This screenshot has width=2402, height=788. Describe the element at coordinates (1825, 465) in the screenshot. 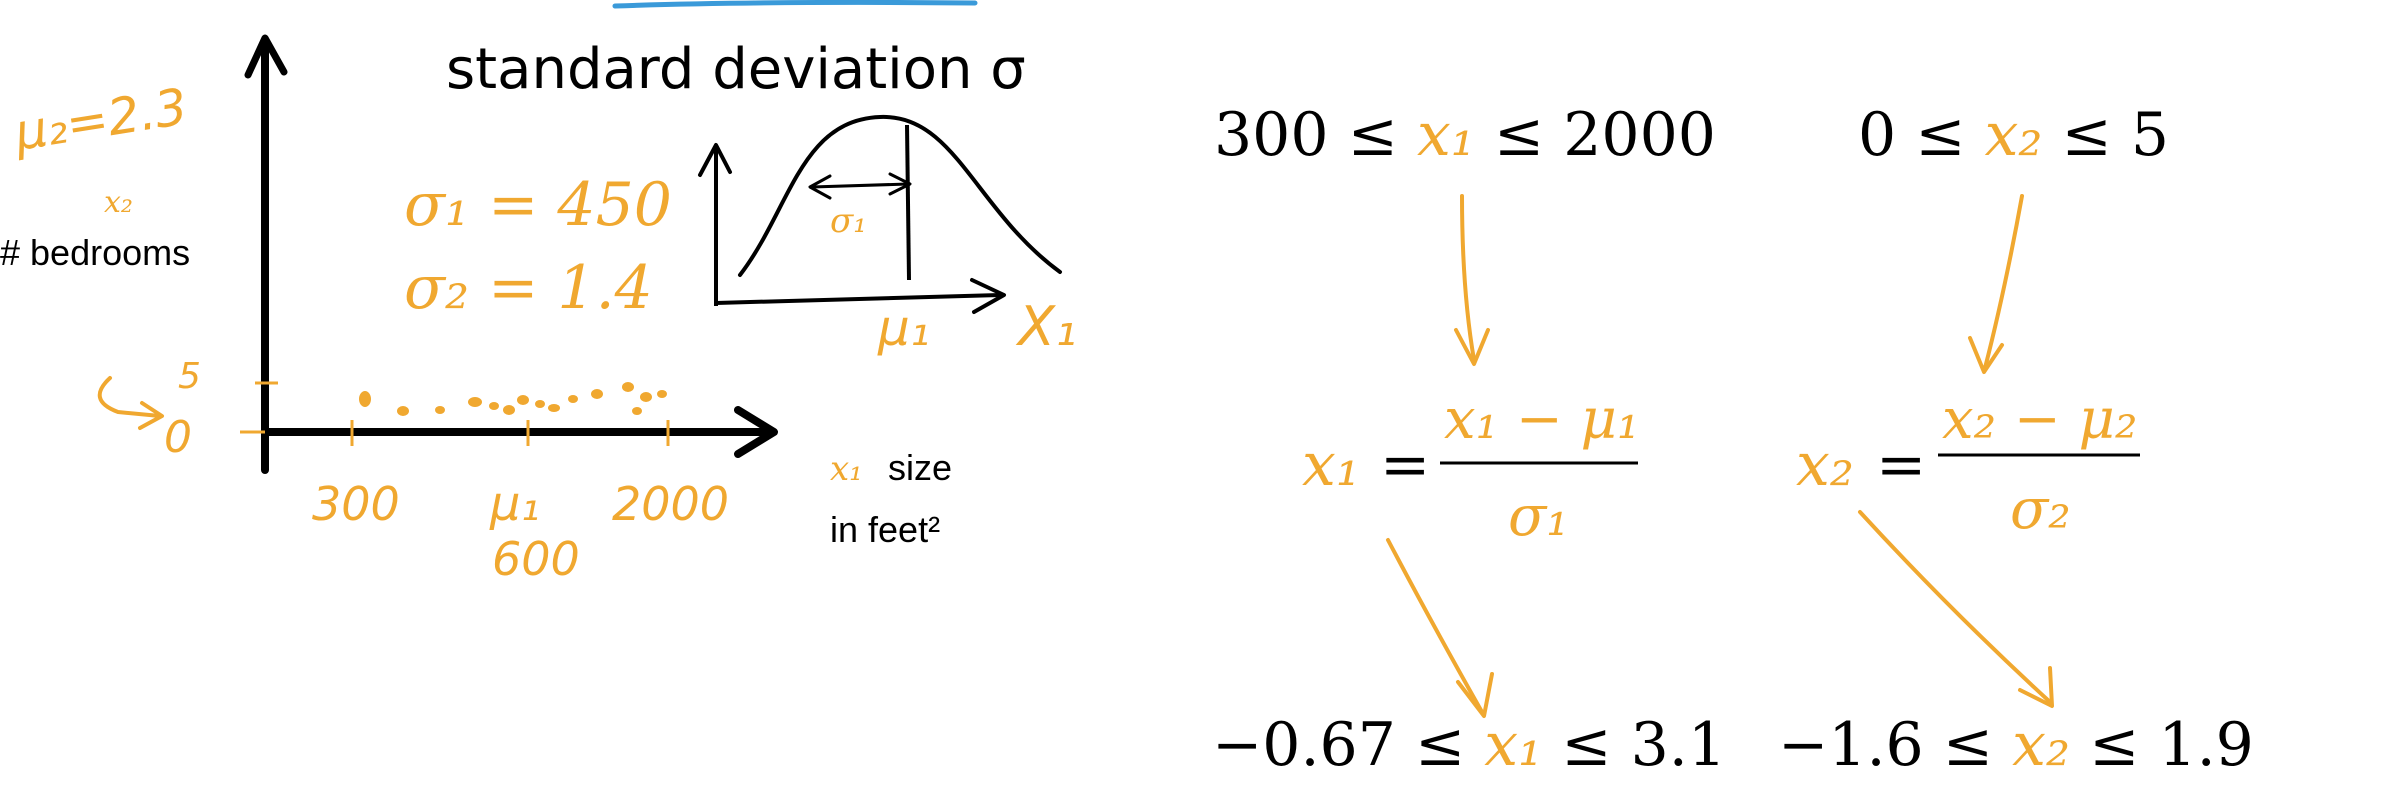

I see `formula2-lhs: x₂` at that location.